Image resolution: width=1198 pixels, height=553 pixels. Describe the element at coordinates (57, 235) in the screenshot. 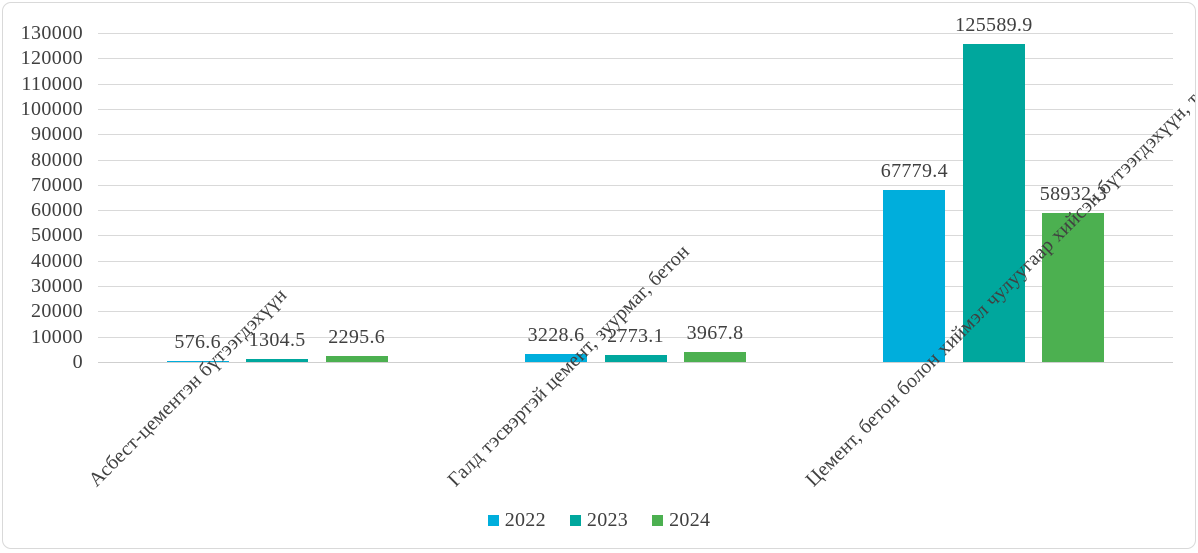

I see `y-axis-tick-label: 50000` at that location.